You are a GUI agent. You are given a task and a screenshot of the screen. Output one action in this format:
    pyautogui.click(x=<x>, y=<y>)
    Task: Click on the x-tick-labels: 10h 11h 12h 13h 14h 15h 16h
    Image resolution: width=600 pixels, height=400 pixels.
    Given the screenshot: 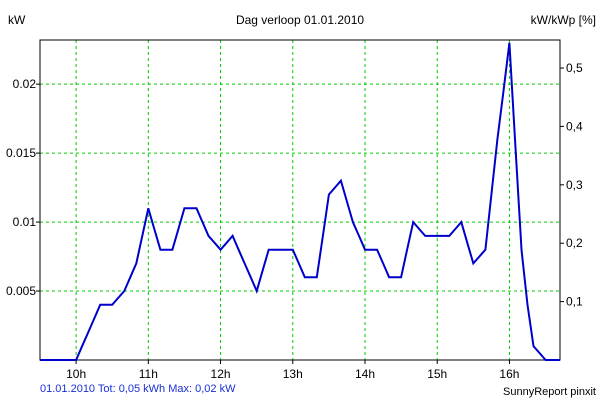 What is the action you would take?
    pyautogui.click(x=292, y=374)
    